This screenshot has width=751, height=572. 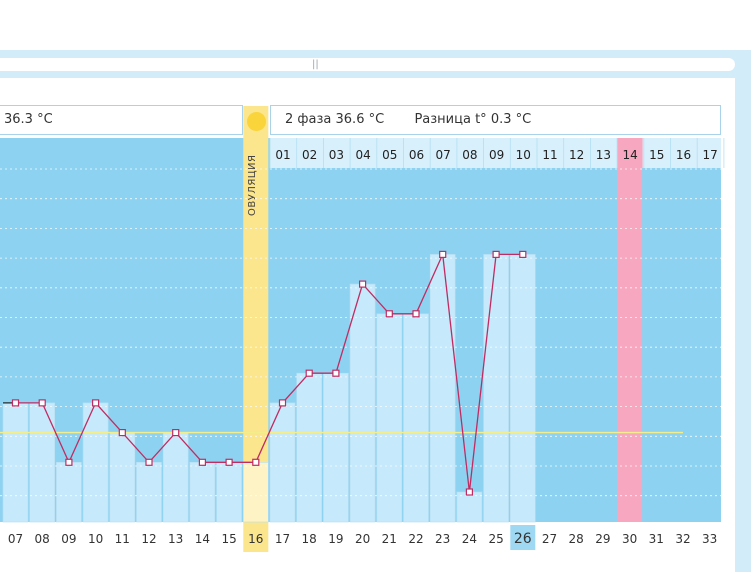 I want to click on phase2-day-label: 01, so click(x=282, y=155).